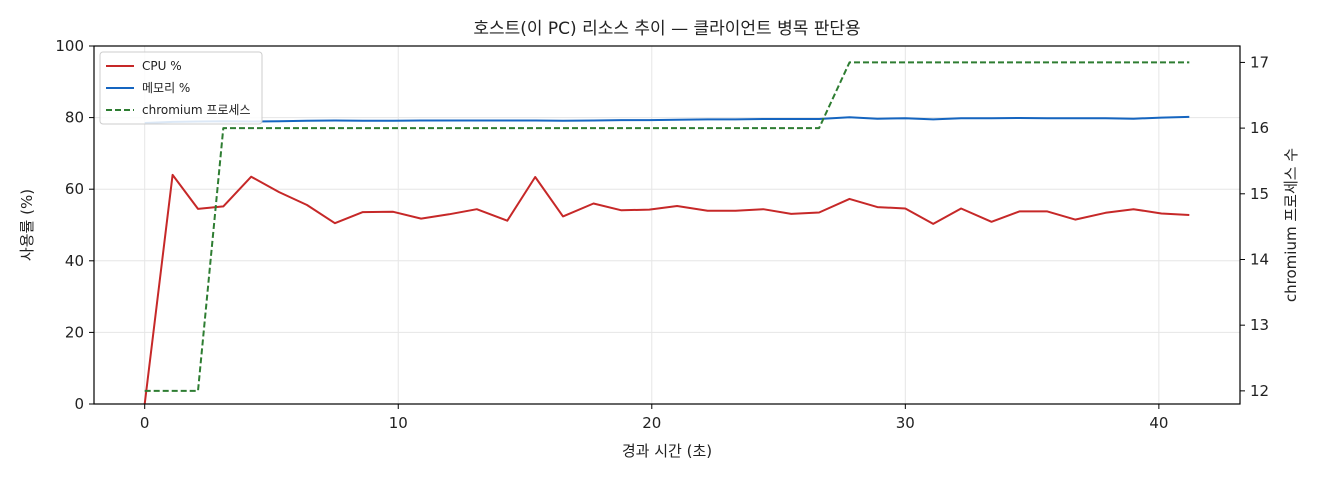 The width and height of the screenshot is (1320, 480). I want to click on y-axis-left: 0 20 40 60 80 100, so click(74, 225).